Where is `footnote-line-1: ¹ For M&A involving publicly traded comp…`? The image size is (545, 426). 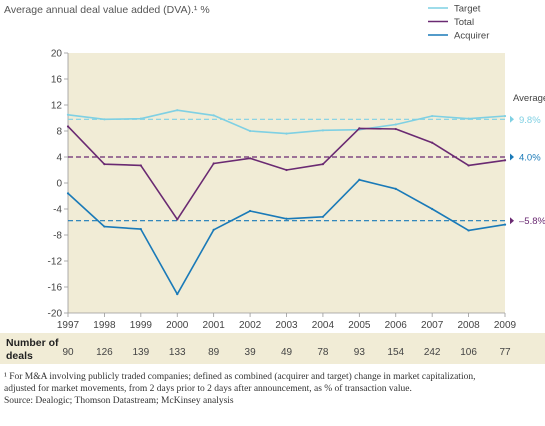
footnote-line-1: ¹ For M&A involving publicly traded comp… is located at coordinates (240, 377).